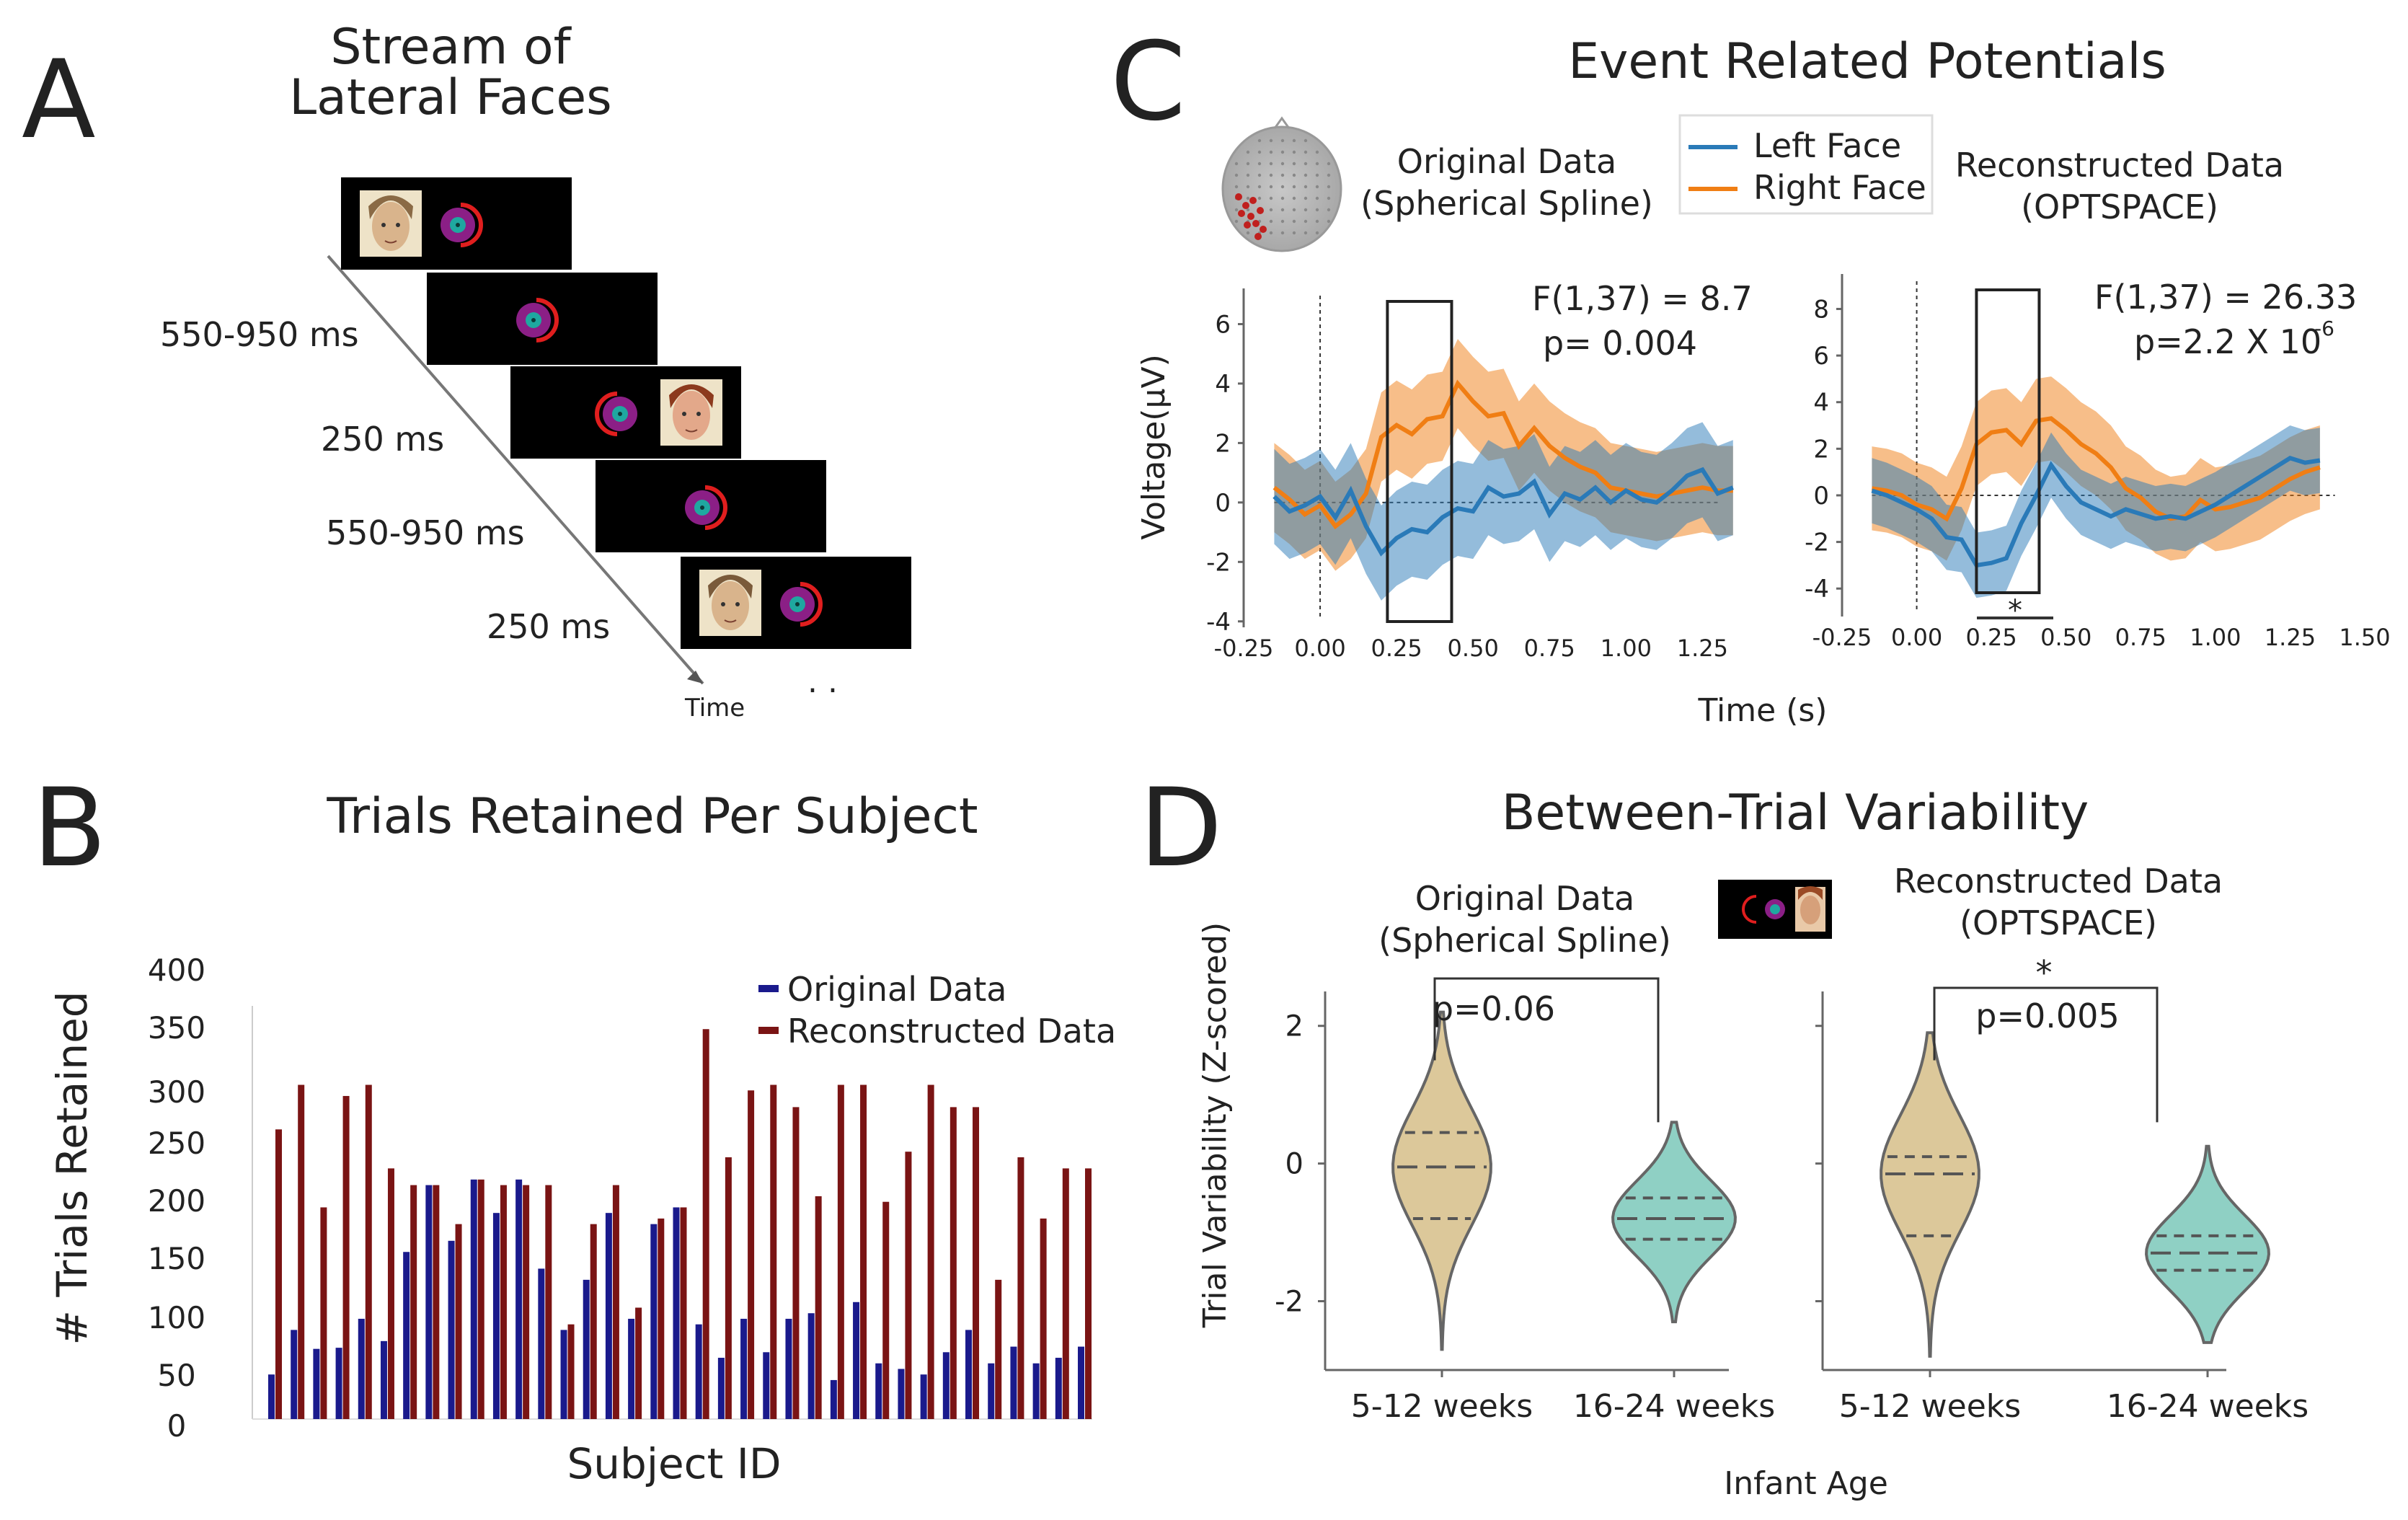 The image size is (2408, 1520). What do you see at coordinates (425, 532) in the screenshot?
I see `duration-3: 550-950 ms` at bounding box center [425, 532].